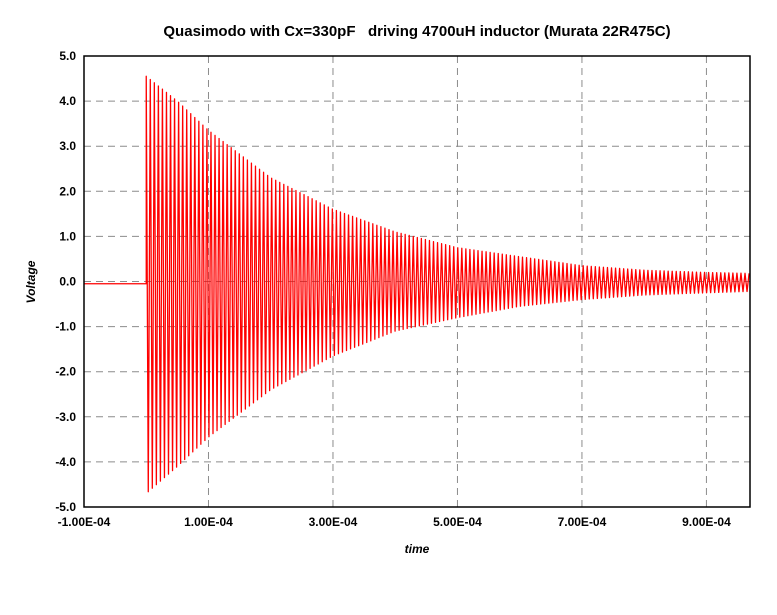  I want to click on y-tick-label: -3.0, so click(65, 417).